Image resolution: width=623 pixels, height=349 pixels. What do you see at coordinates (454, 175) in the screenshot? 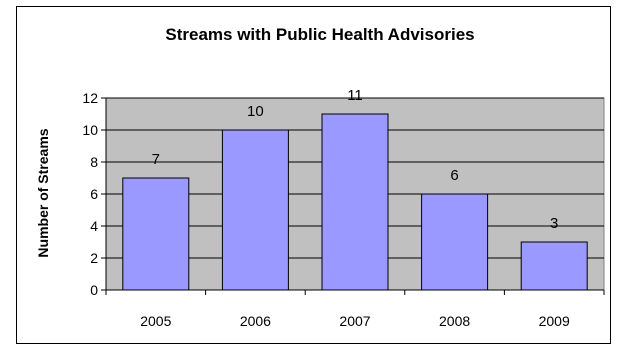
I see `data-label: 6` at bounding box center [454, 175].